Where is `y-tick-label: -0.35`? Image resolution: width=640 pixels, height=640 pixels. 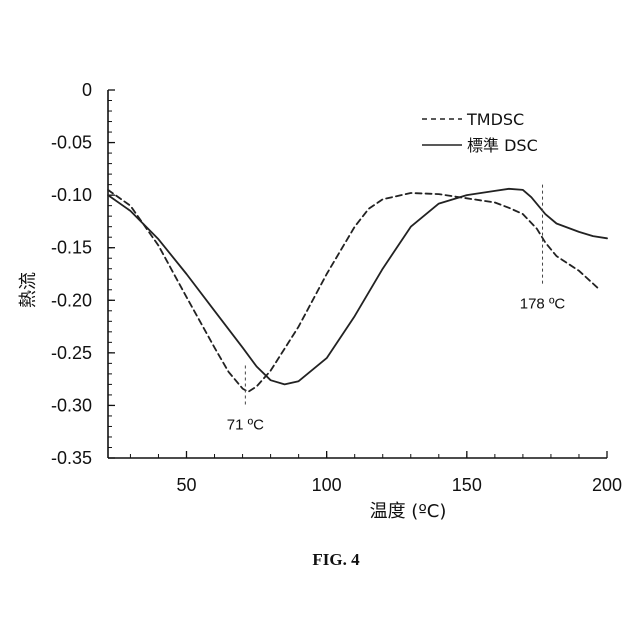 y-tick-label: -0.35 is located at coordinates (71, 458).